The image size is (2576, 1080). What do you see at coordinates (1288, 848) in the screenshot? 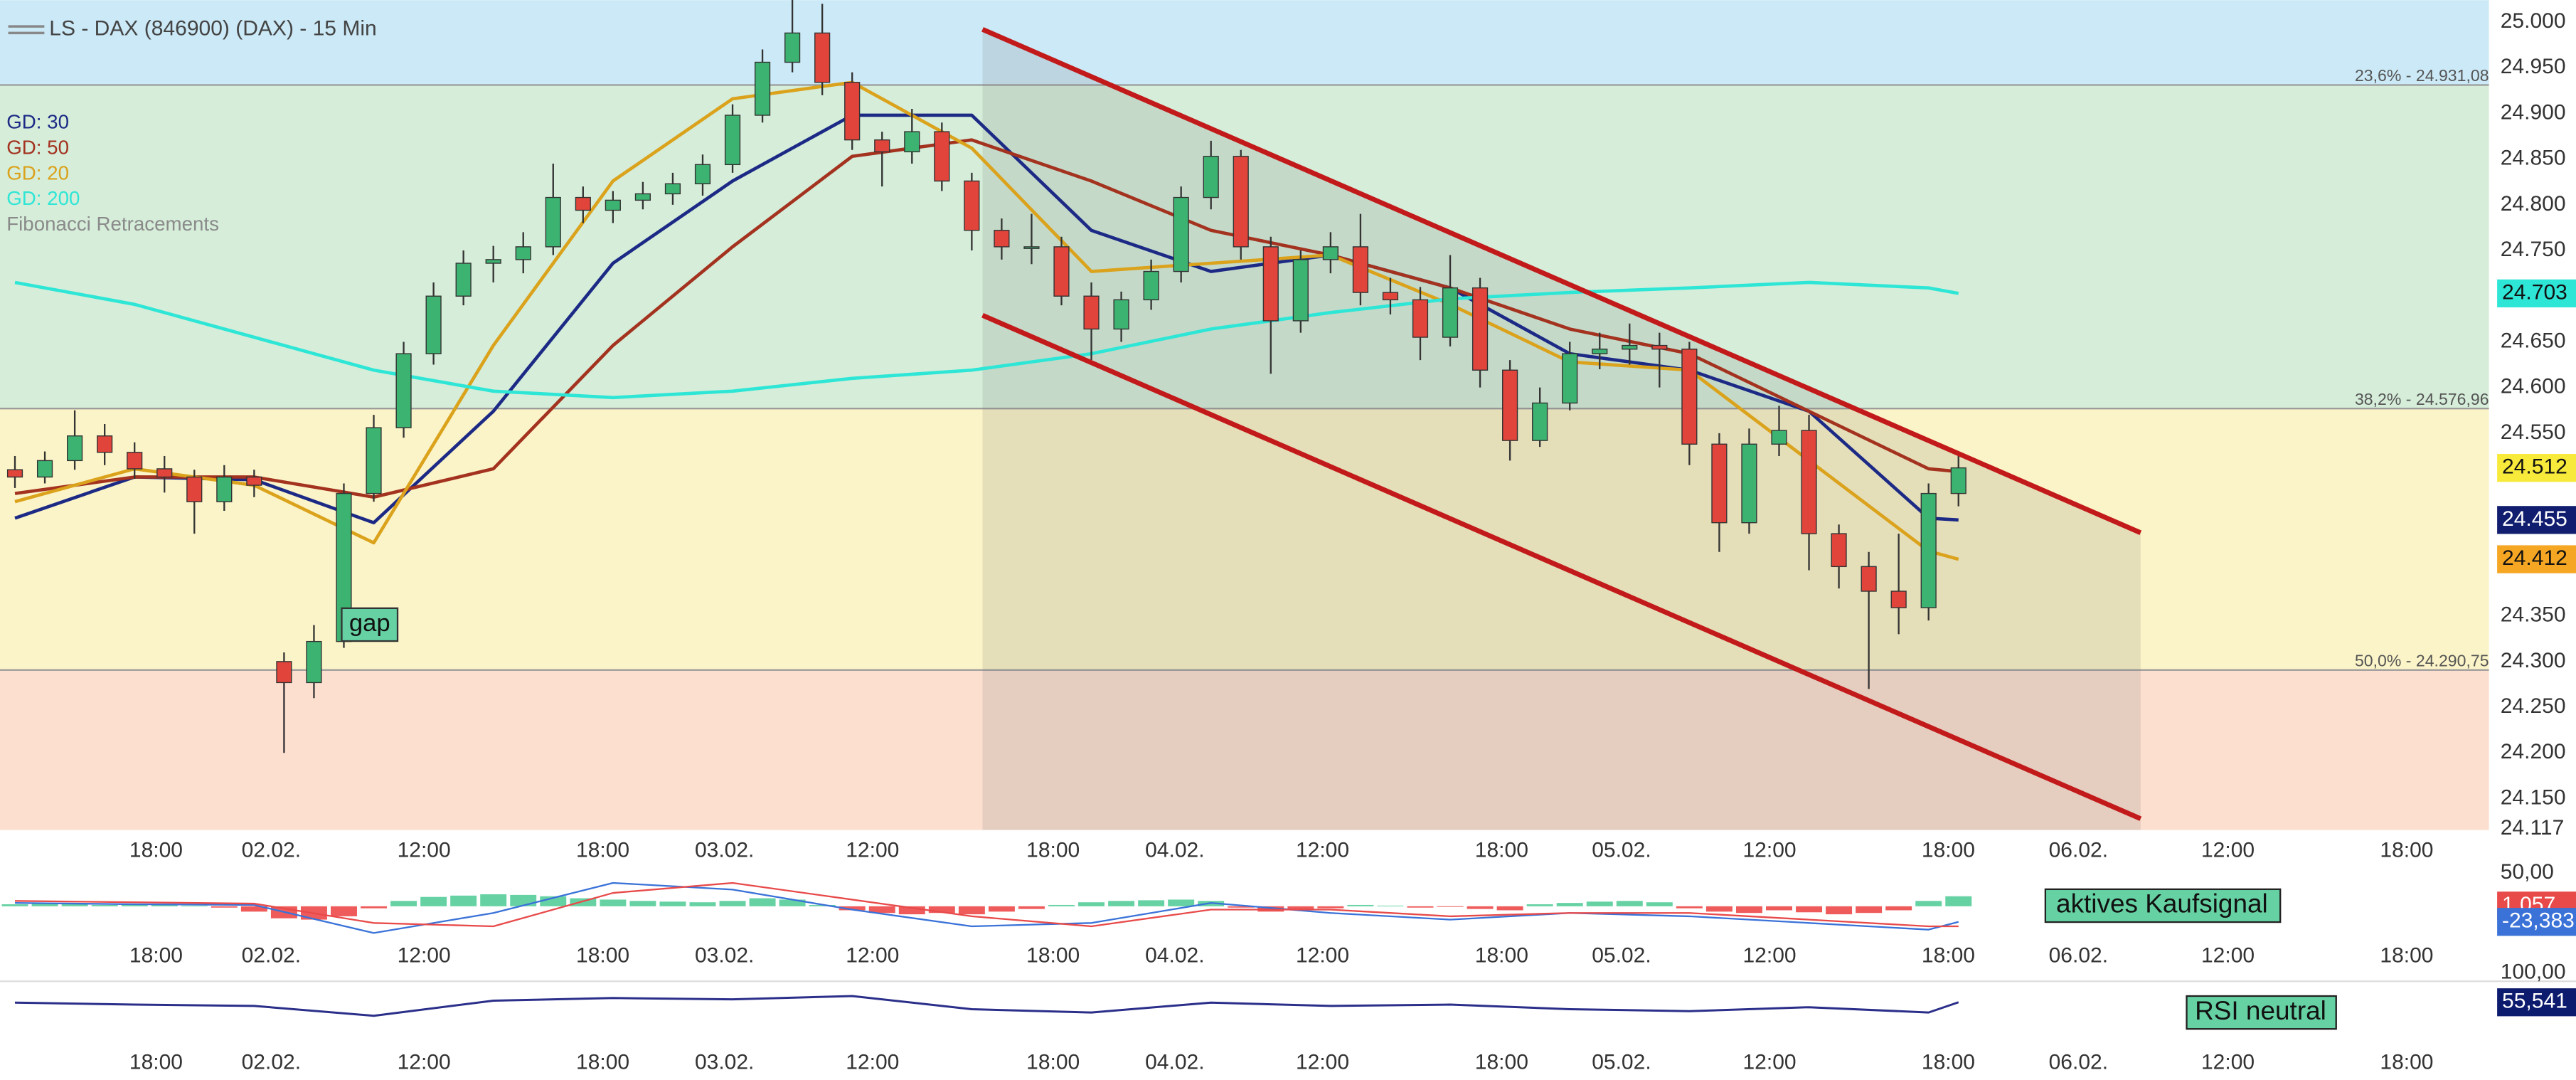
I see `time-axis-strip` at bounding box center [1288, 848].